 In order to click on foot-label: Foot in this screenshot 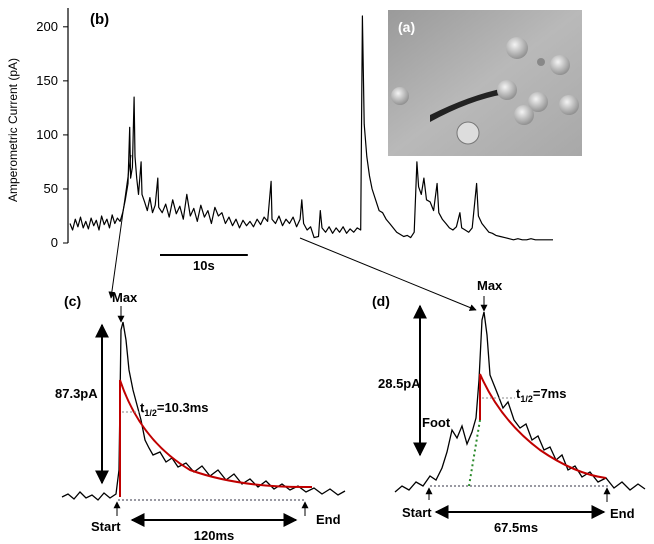, I will do `click(436, 422)`.